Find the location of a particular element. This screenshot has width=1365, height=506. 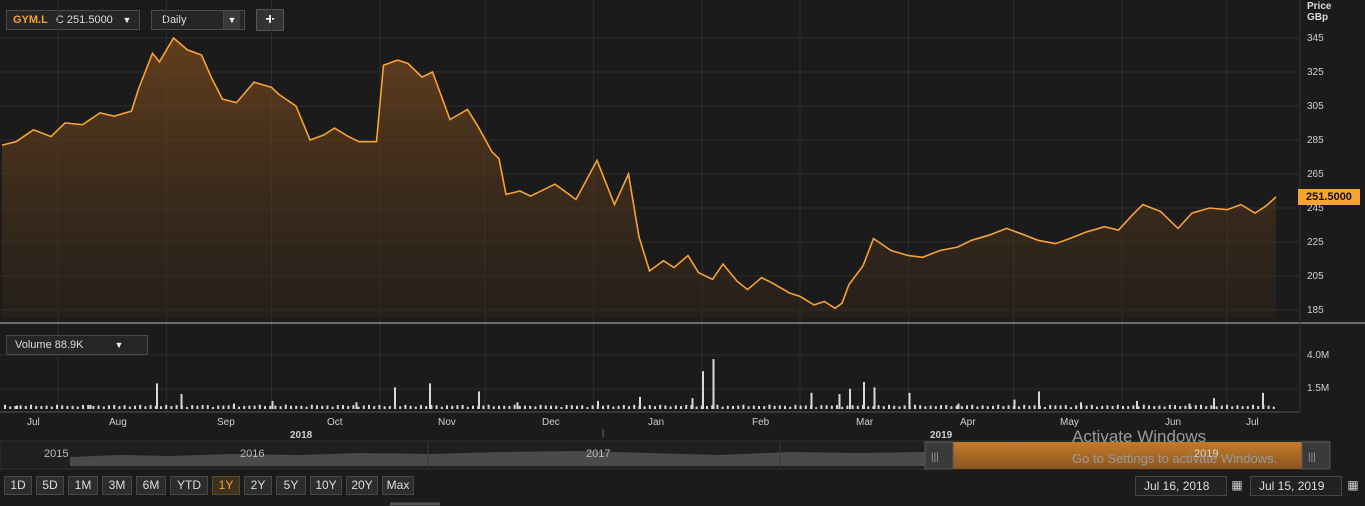

range-button-20y: 20Y is located at coordinates (362, 485).